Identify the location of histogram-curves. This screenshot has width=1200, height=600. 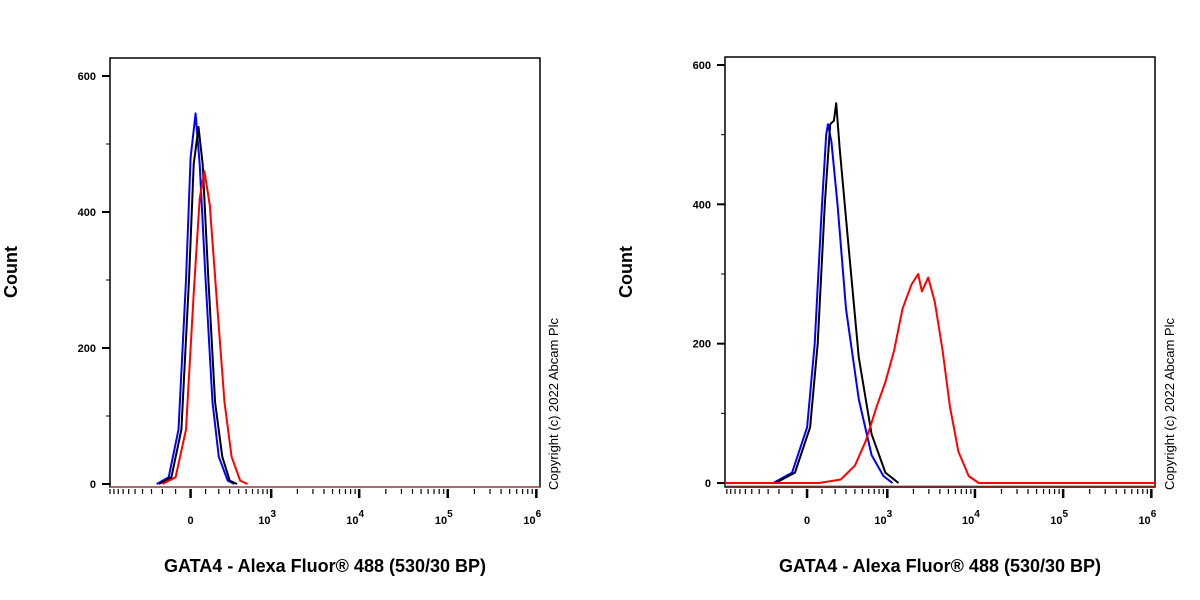
(202, 298).